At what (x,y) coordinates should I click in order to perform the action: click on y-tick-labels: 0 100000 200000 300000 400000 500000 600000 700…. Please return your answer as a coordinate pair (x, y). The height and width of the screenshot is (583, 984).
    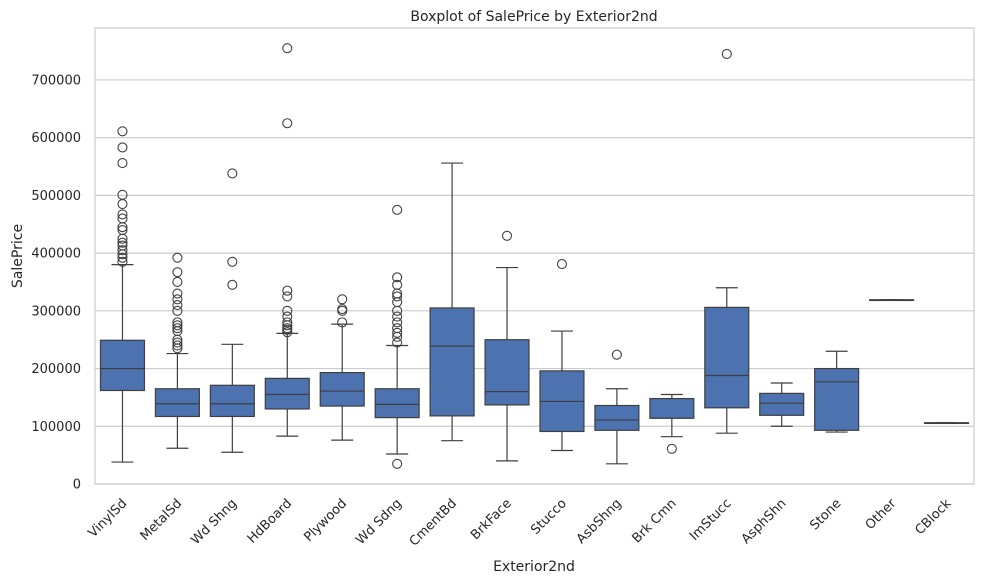
    Looking at the image, I should click on (56, 282).